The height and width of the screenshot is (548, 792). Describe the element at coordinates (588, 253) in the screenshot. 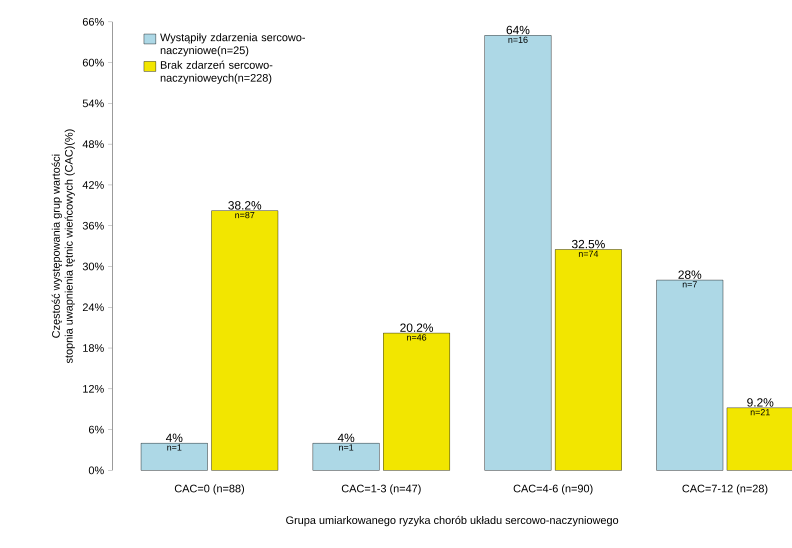

I see `annotation: n=74` at that location.